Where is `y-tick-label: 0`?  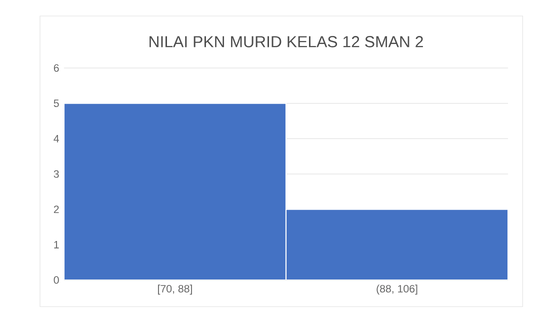
y-tick-label: 0 is located at coordinates (56, 280).